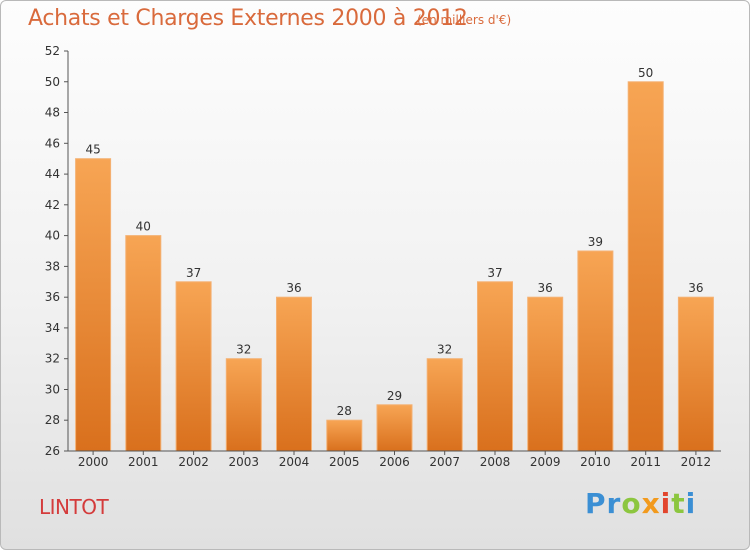 Image resolution: width=750 pixels, height=550 pixels. I want to click on value-label-2010: 39, so click(595, 242).